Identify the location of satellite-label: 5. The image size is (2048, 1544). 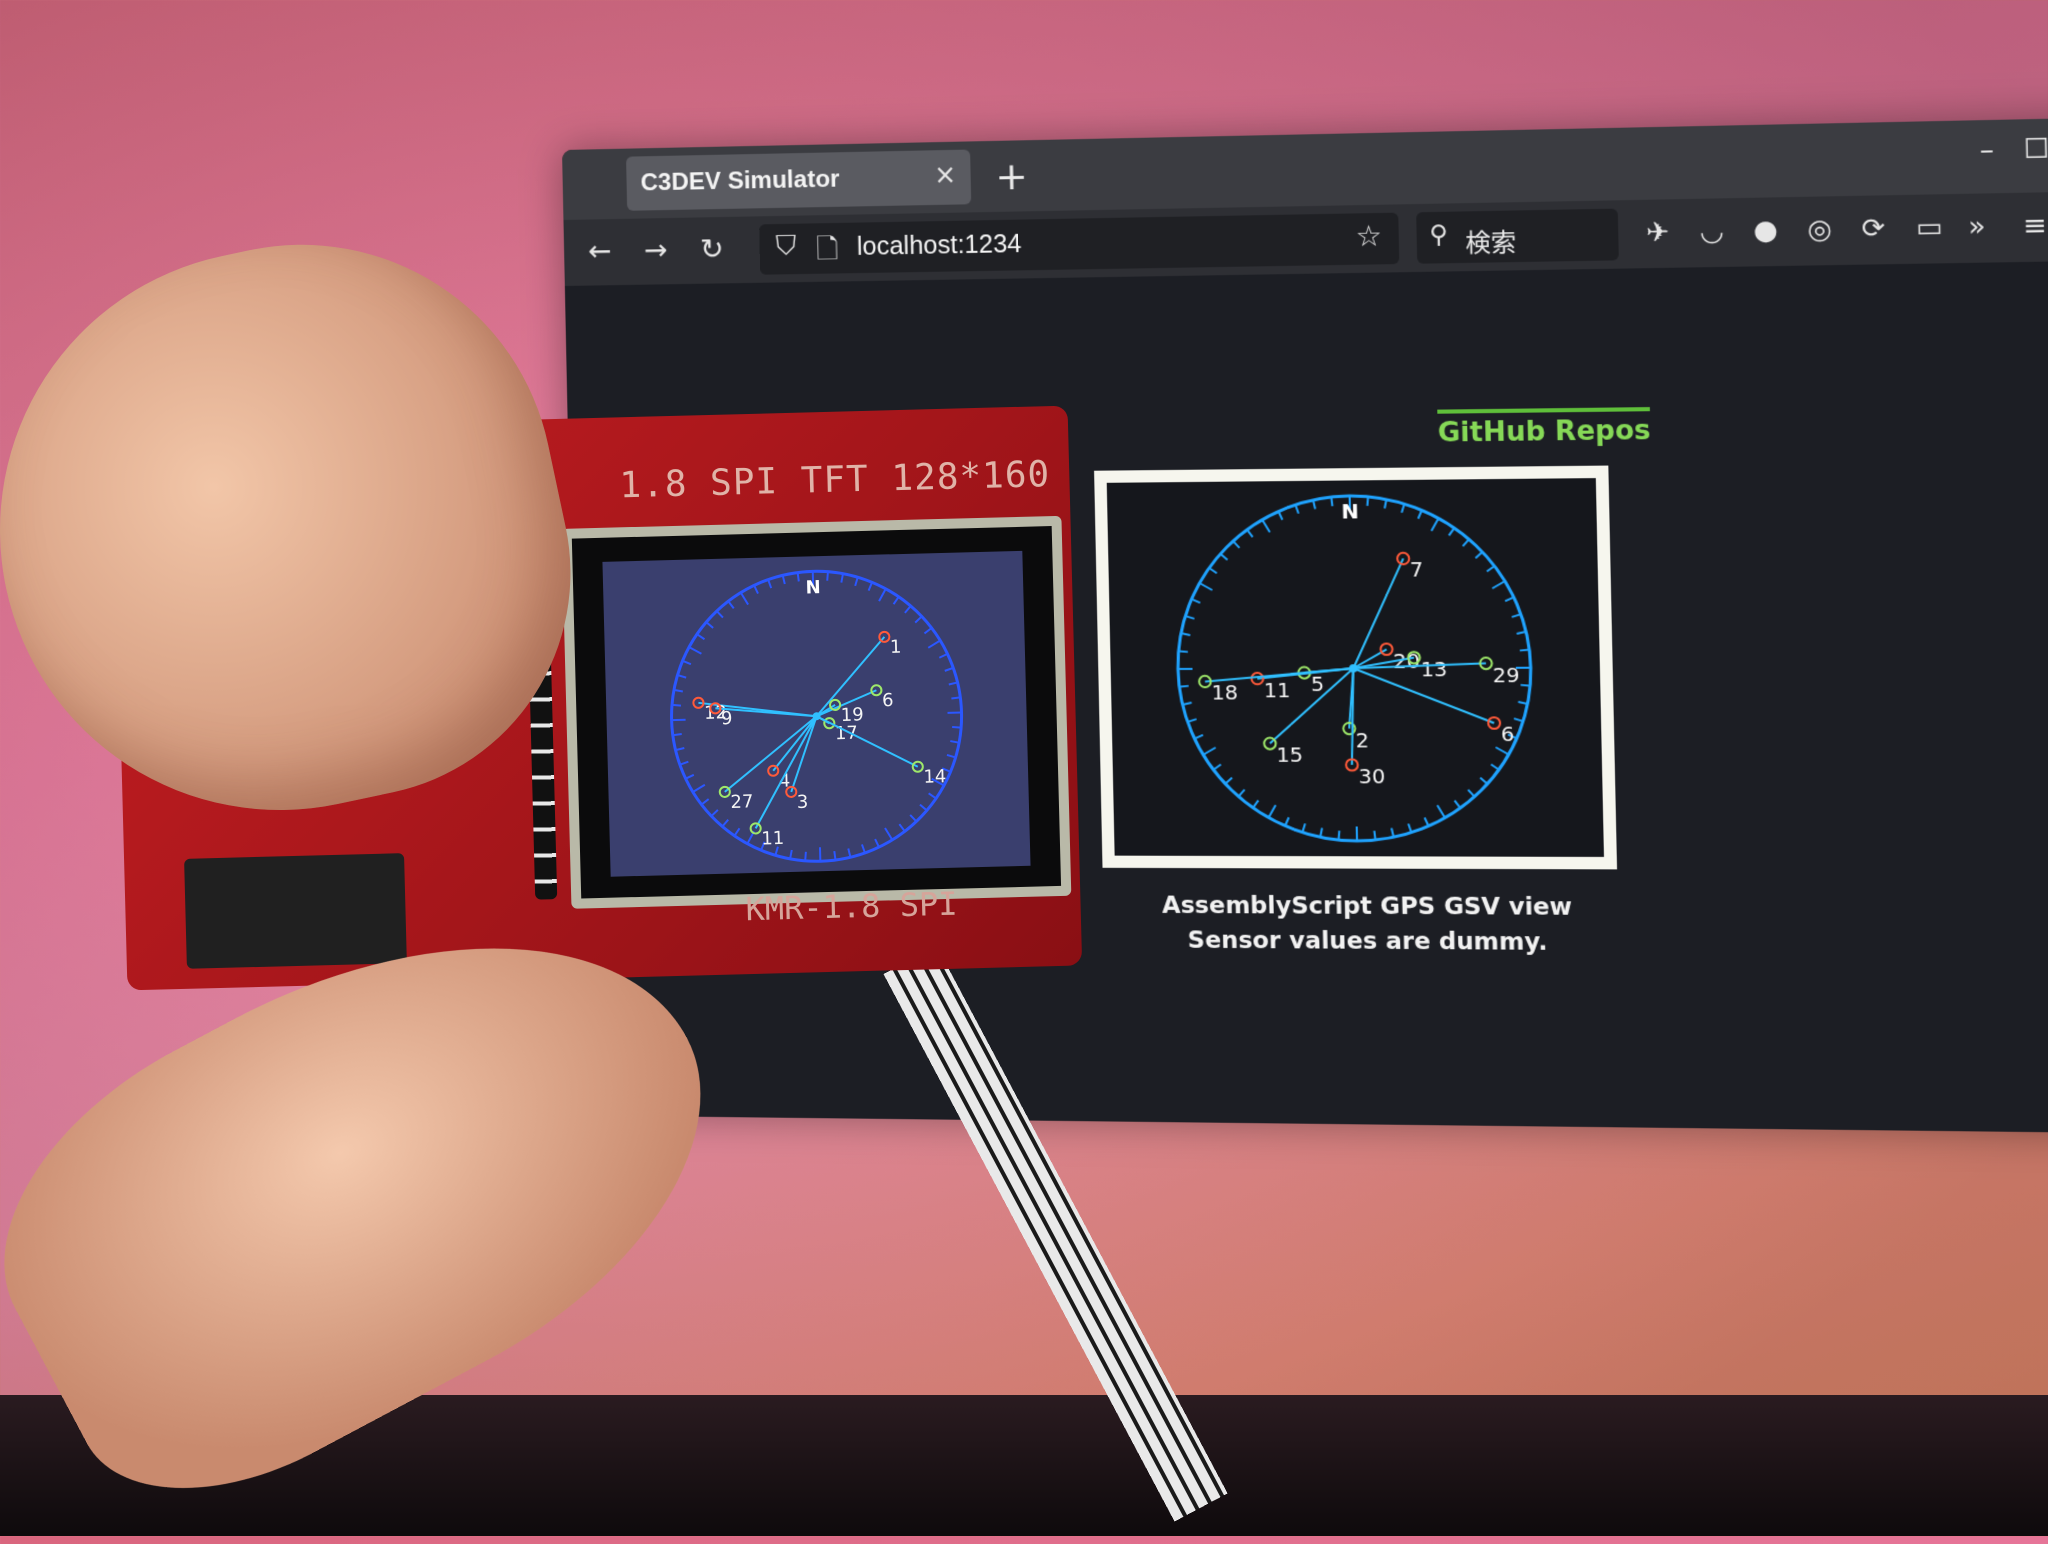
(1318, 684).